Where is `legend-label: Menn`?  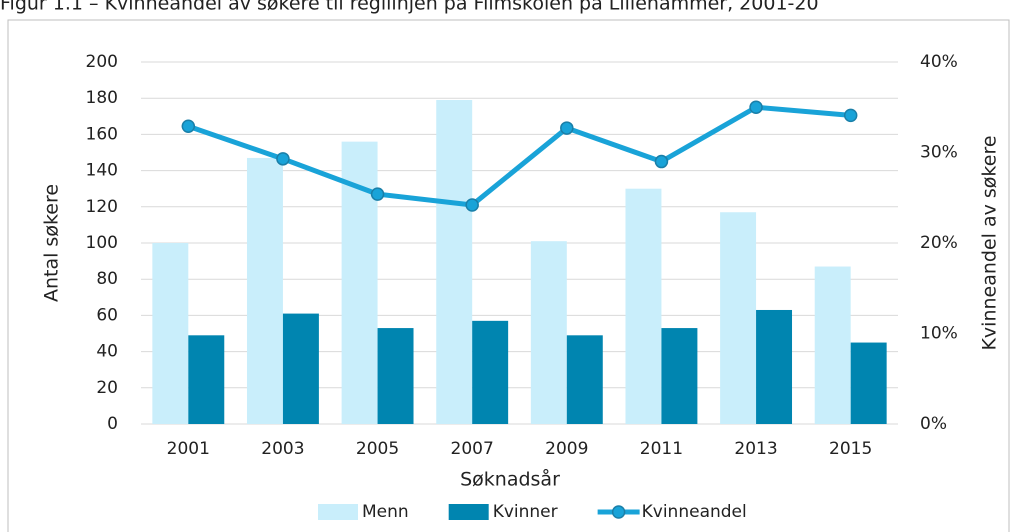 legend-label: Menn is located at coordinates (385, 512).